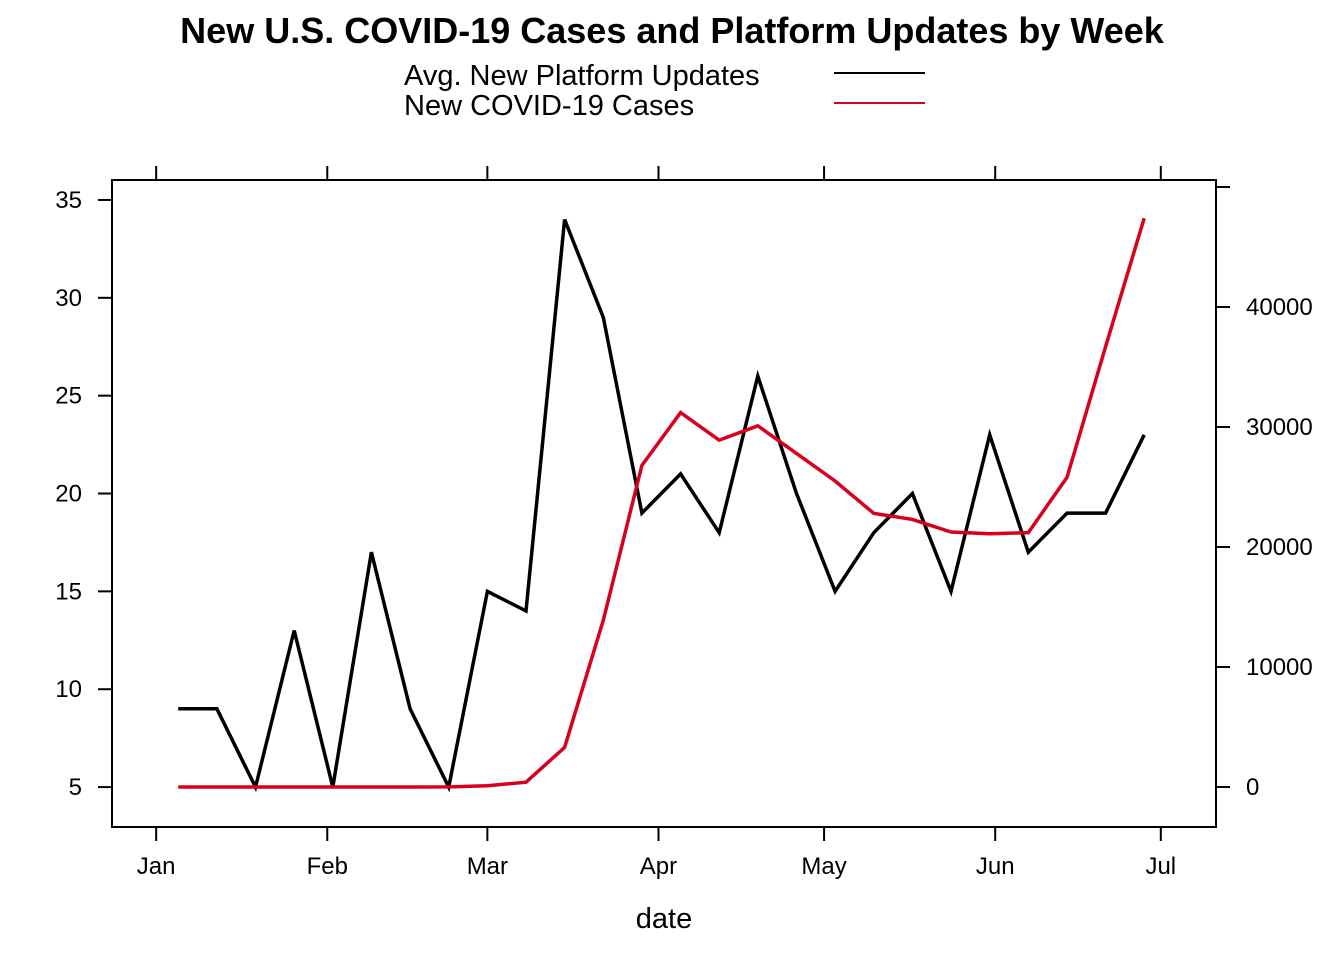 Image resolution: width=1344 pixels, height=965 pixels. Describe the element at coordinates (1279, 667) in the screenshot. I see `y-right-tick-label: 10000` at that location.